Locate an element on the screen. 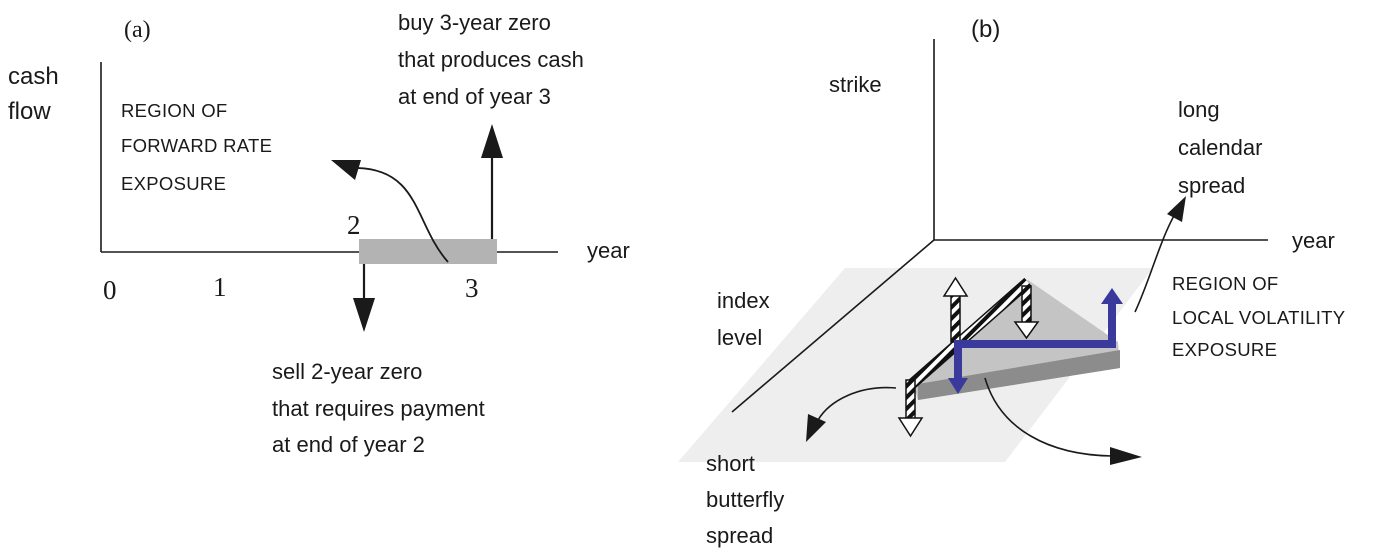  vol-region-label-line2: LOCAL VOLATILITY is located at coordinates (1258, 317).